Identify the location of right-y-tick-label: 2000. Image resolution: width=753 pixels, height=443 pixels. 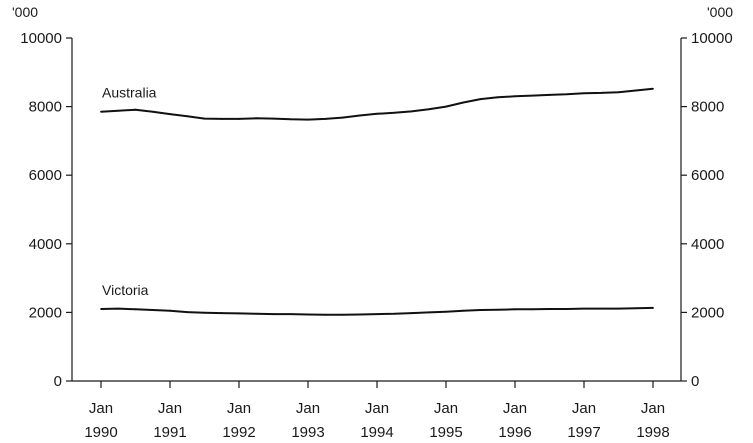
(707, 312).